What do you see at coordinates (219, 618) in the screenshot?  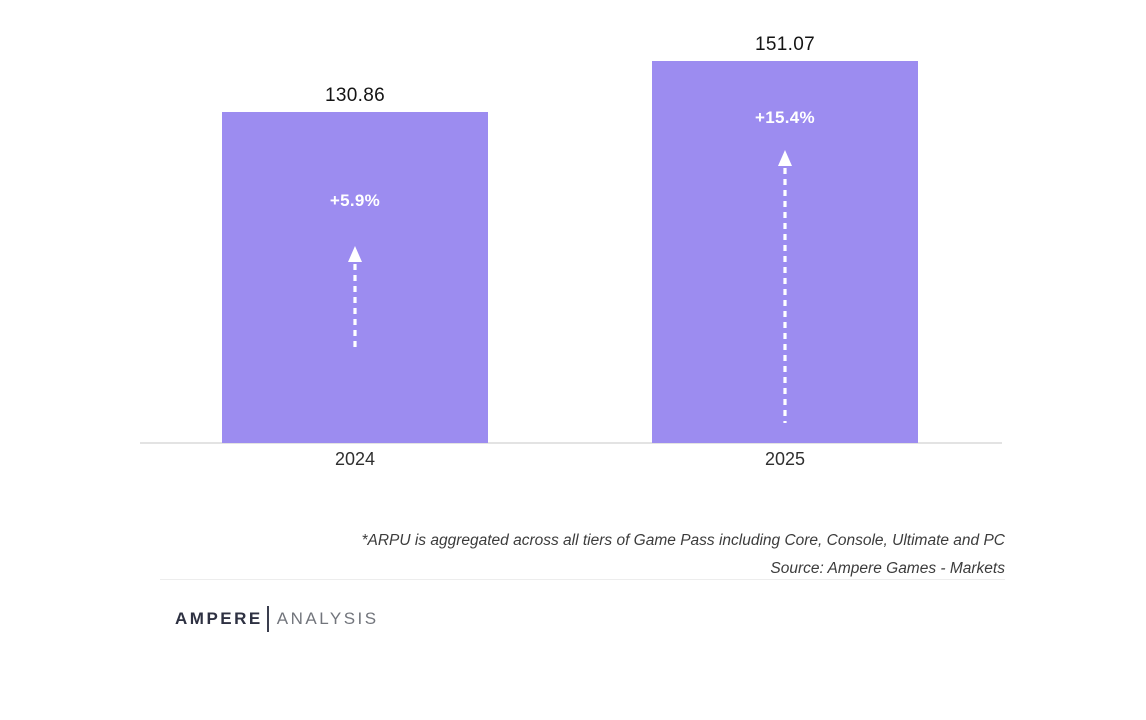 I see `logo-primary-text: AMPERE` at bounding box center [219, 618].